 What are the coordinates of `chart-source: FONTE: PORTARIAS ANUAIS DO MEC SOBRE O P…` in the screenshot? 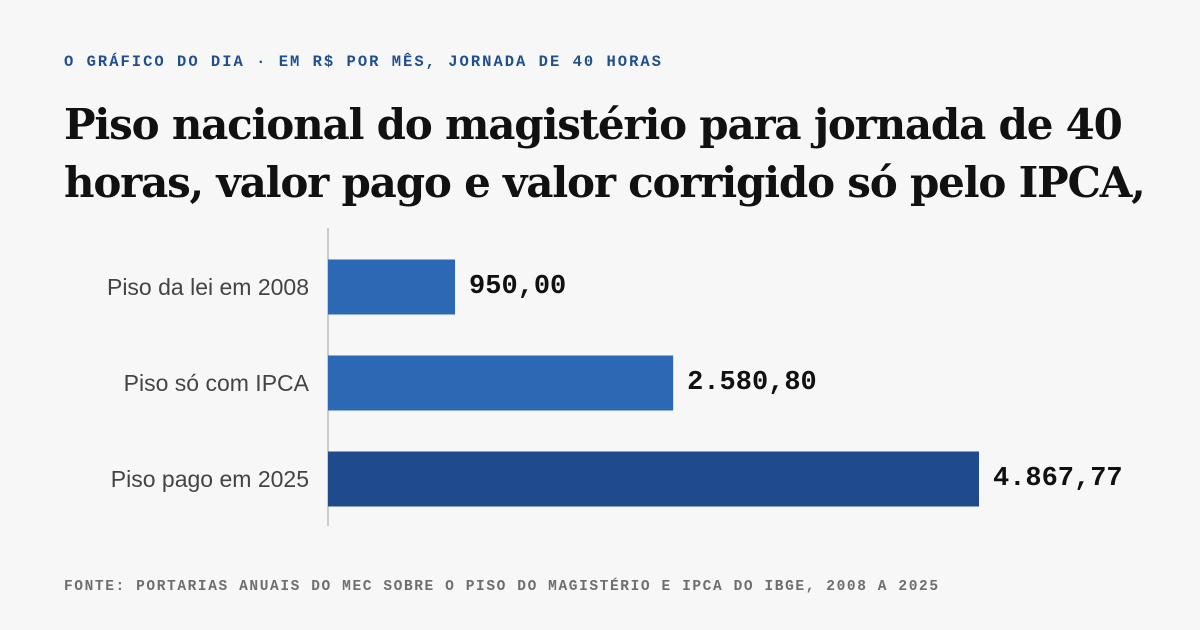 It's located at (502, 587).